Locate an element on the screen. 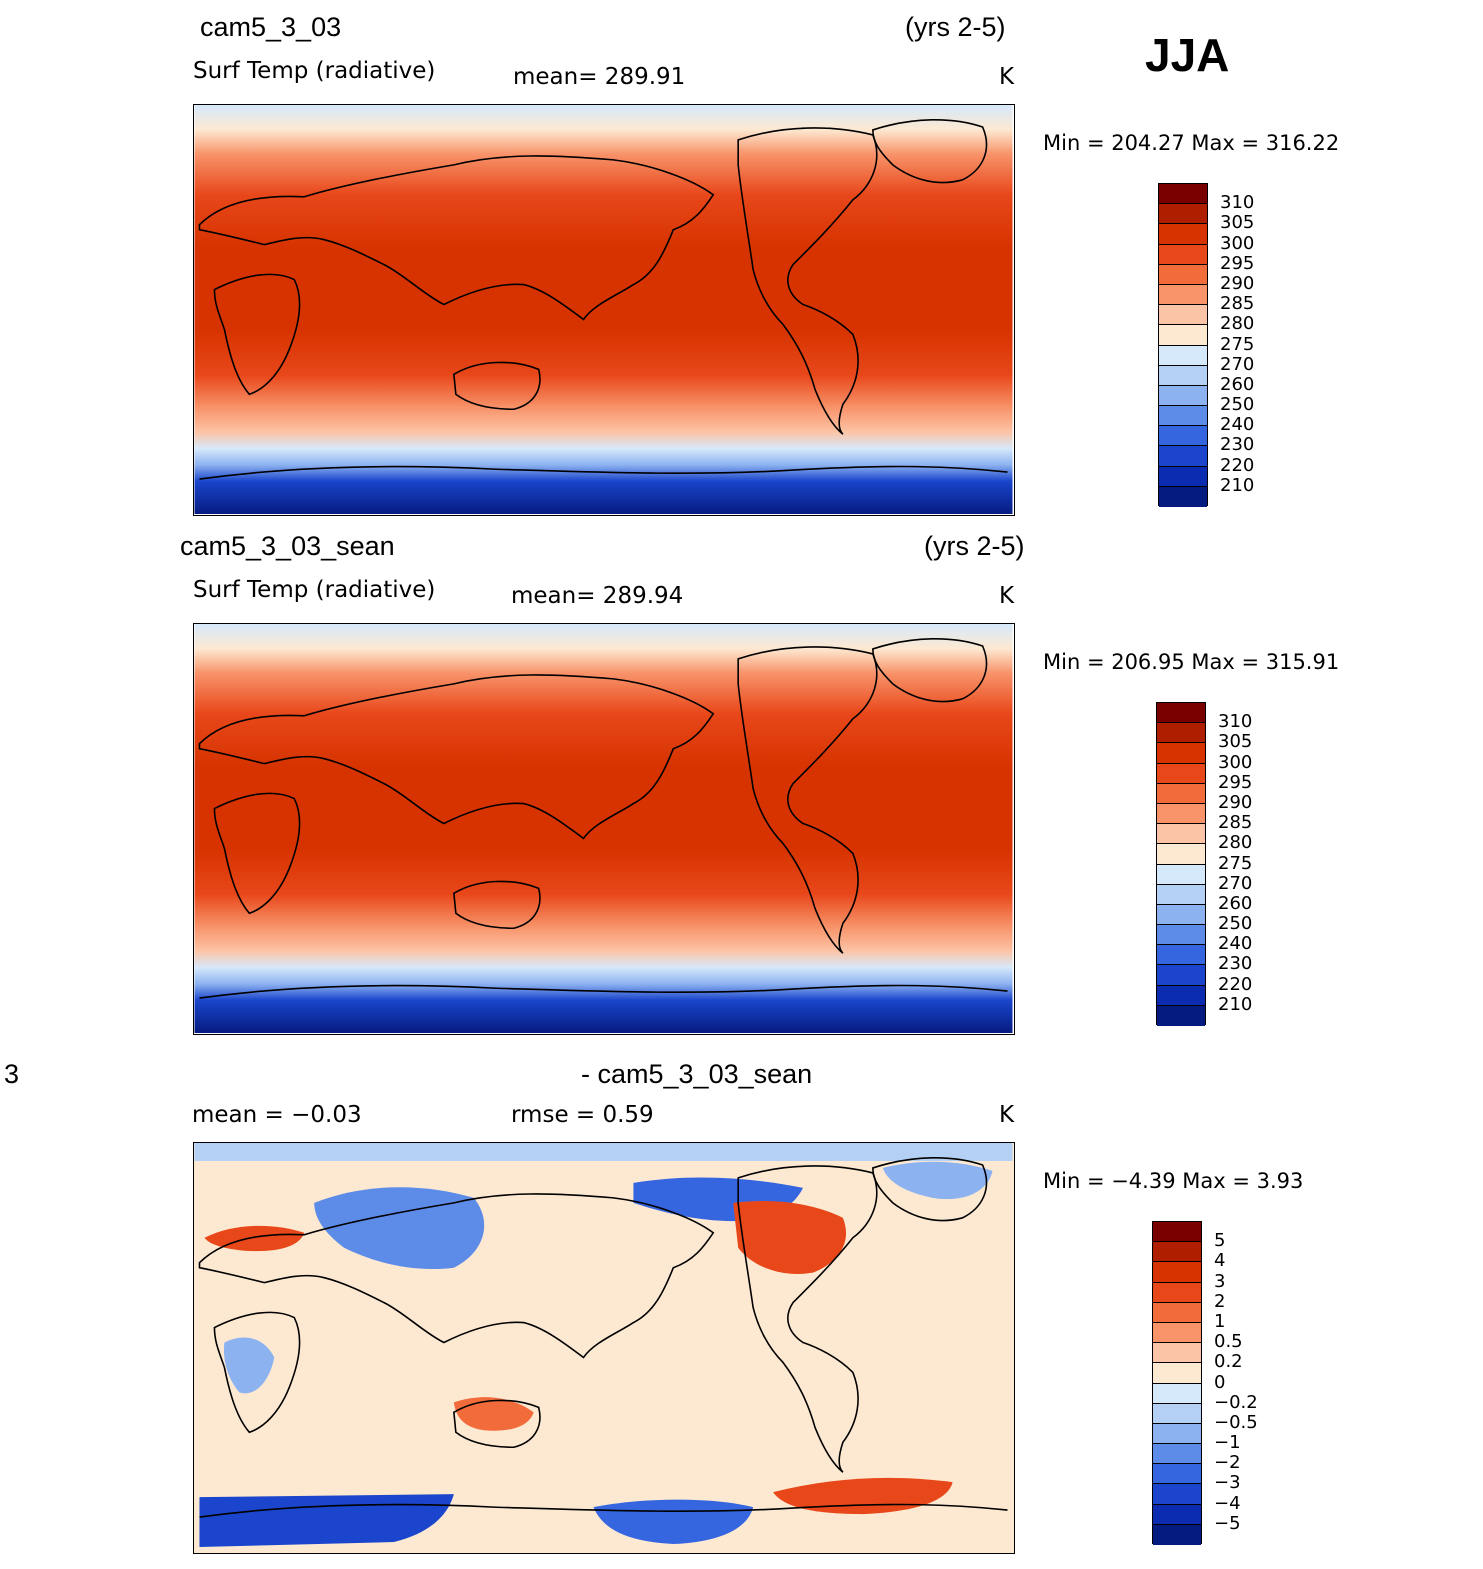 Image resolution: width=1483 pixels, height=1569 pixels. panel1-colorbar-tick-label: 250 is located at coordinates (1237, 405).